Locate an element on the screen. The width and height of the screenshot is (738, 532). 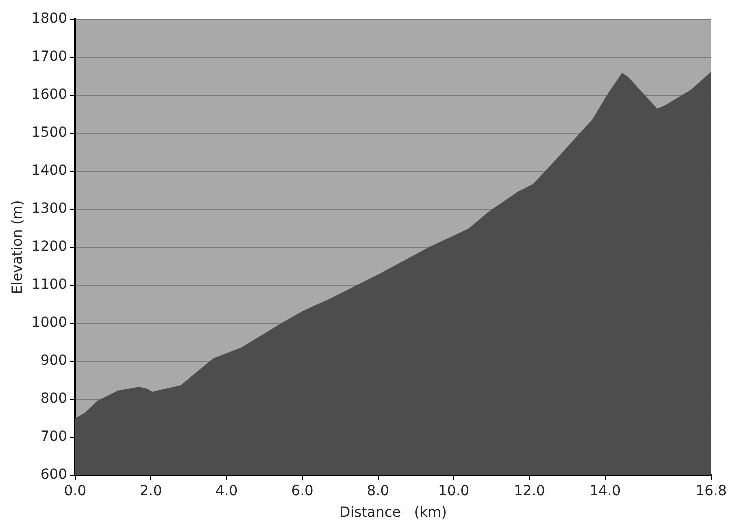
y-tick-label: 1500 is located at coordinates (50, 133).